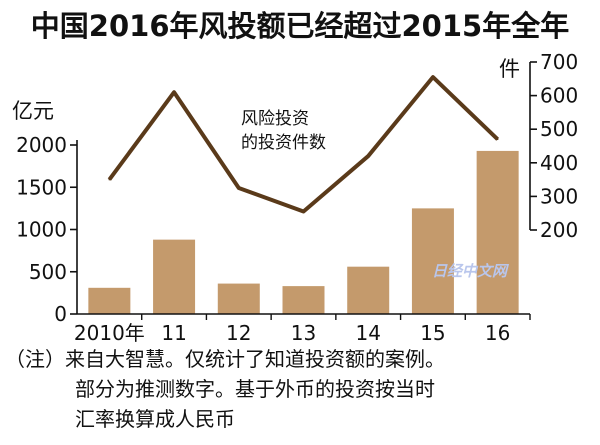  Describe the element at coordinates (33, 111) in the screenshot. I see `left-axis-unit-label: 亿元` at that location.